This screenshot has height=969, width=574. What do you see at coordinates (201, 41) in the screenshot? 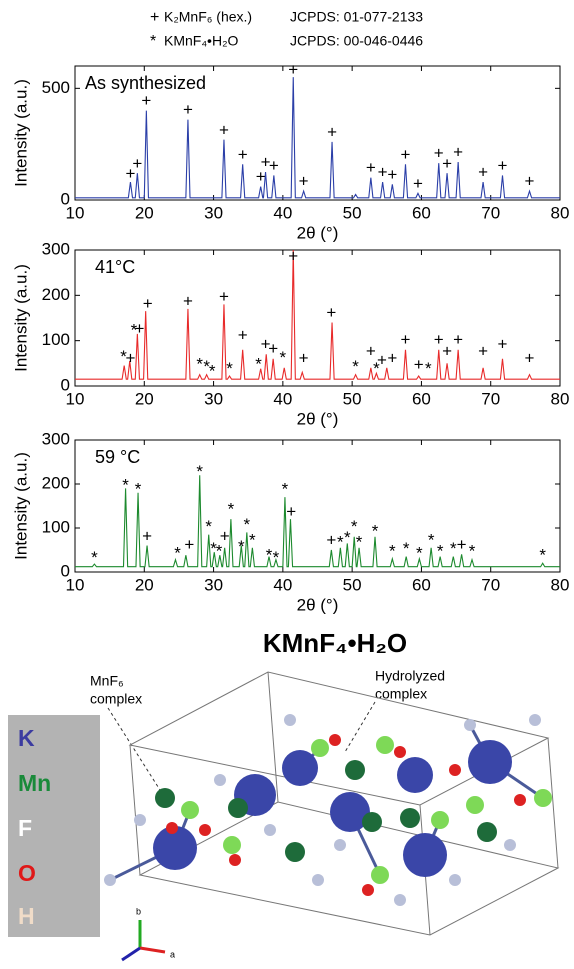
I see `legend-name: KMnF₄•H₂O` at bounding box center [201, 41].